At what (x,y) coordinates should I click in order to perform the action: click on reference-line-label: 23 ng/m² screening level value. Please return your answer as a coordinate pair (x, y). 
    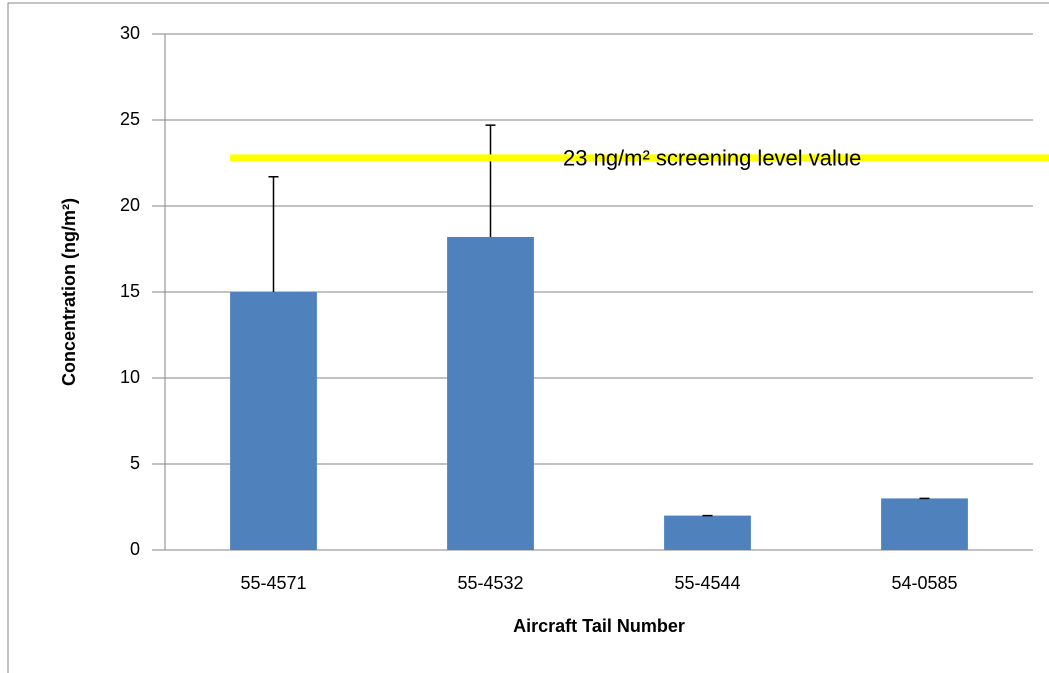
    Looking at the image, I should click on (712, 158).